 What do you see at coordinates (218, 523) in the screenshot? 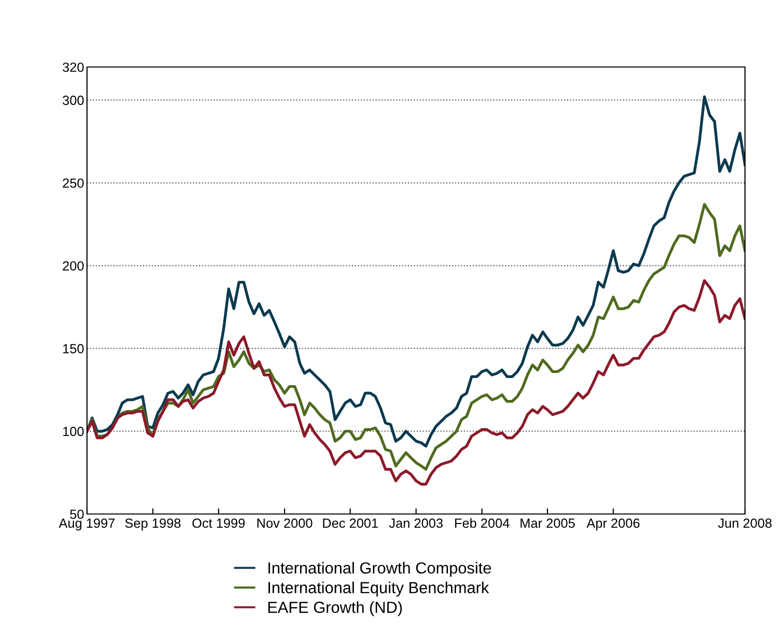
I see `x-tick-label: Oct 1999` at bounding box center [218, 523].